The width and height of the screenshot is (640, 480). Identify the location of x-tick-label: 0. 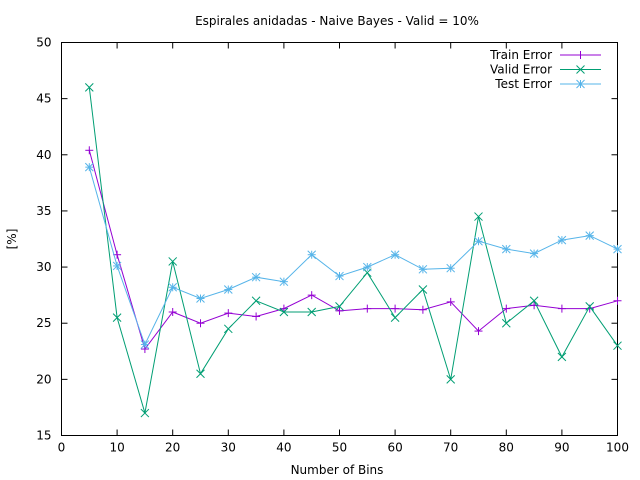
(62, 448).